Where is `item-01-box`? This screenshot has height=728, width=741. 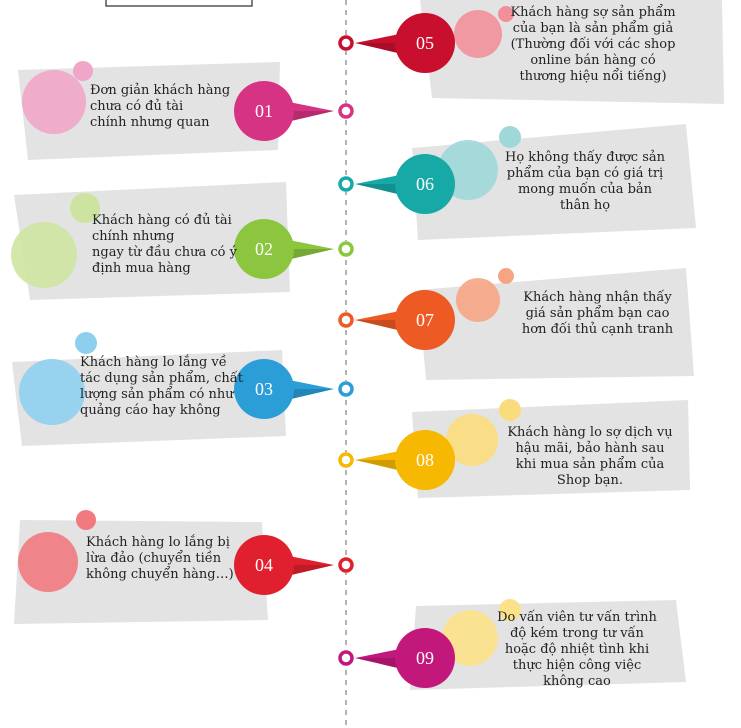 item-01-box is located at coordinates (149, 111).